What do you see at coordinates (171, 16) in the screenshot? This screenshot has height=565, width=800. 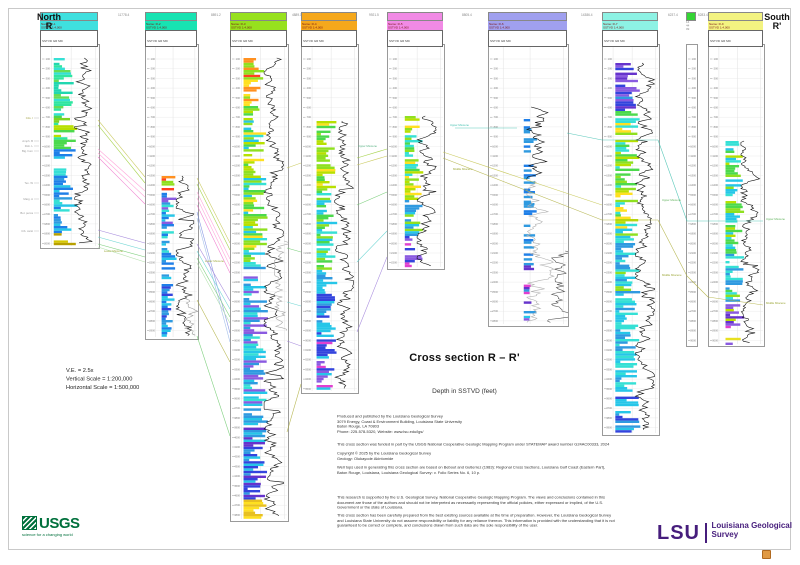 I see `well-title-bar: R-2 LGS (SSTVD)` at bounding box center [171, 16].